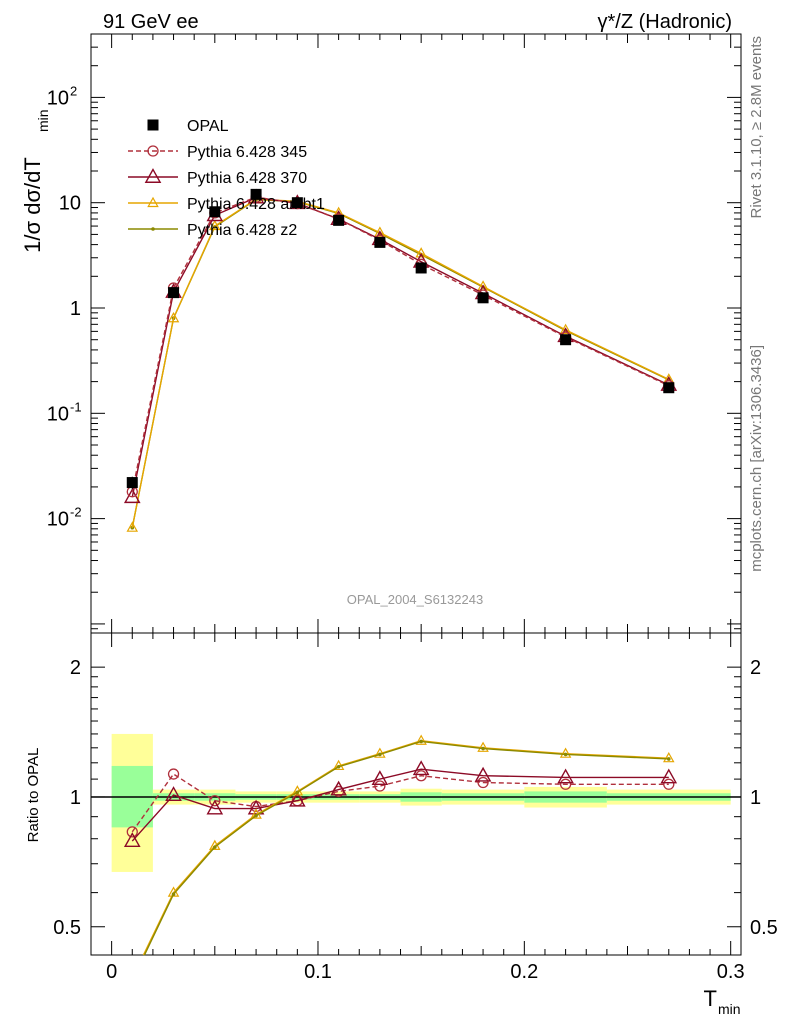  I want to click on y-axis-title-main: 1/σ dσ/dT min, so click(35, 180).